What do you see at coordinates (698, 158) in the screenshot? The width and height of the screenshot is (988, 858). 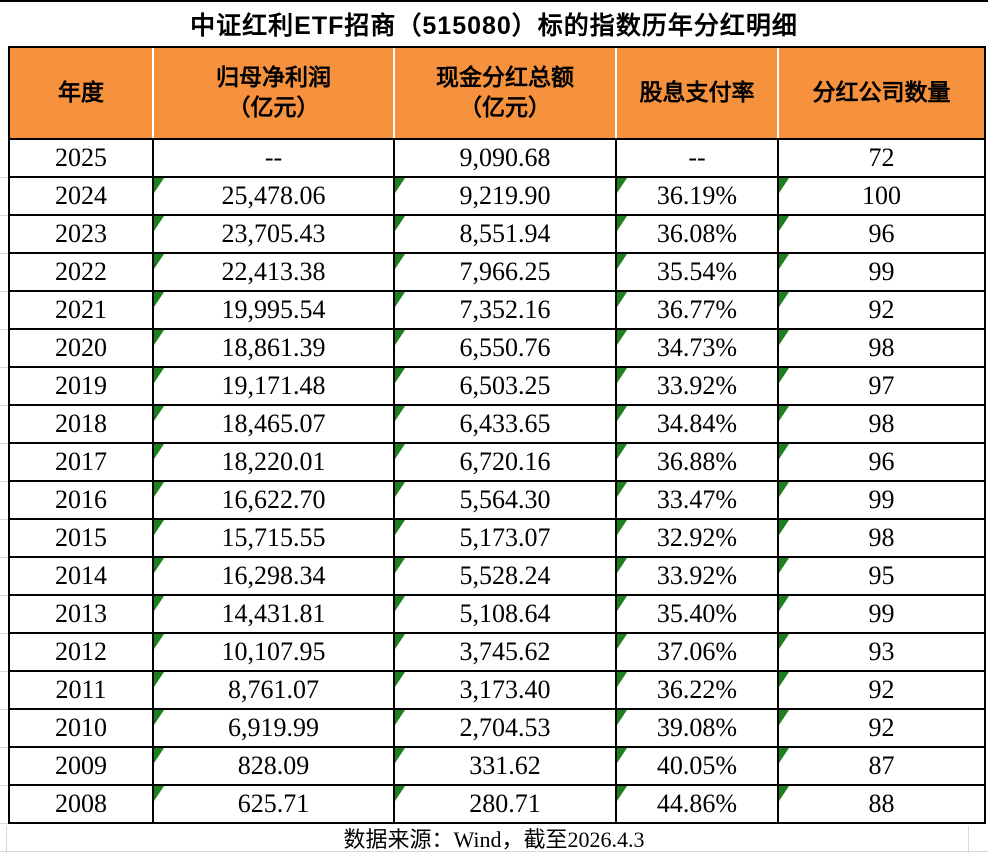 I see `cell-payout: --` at bounding box center [698, 158].